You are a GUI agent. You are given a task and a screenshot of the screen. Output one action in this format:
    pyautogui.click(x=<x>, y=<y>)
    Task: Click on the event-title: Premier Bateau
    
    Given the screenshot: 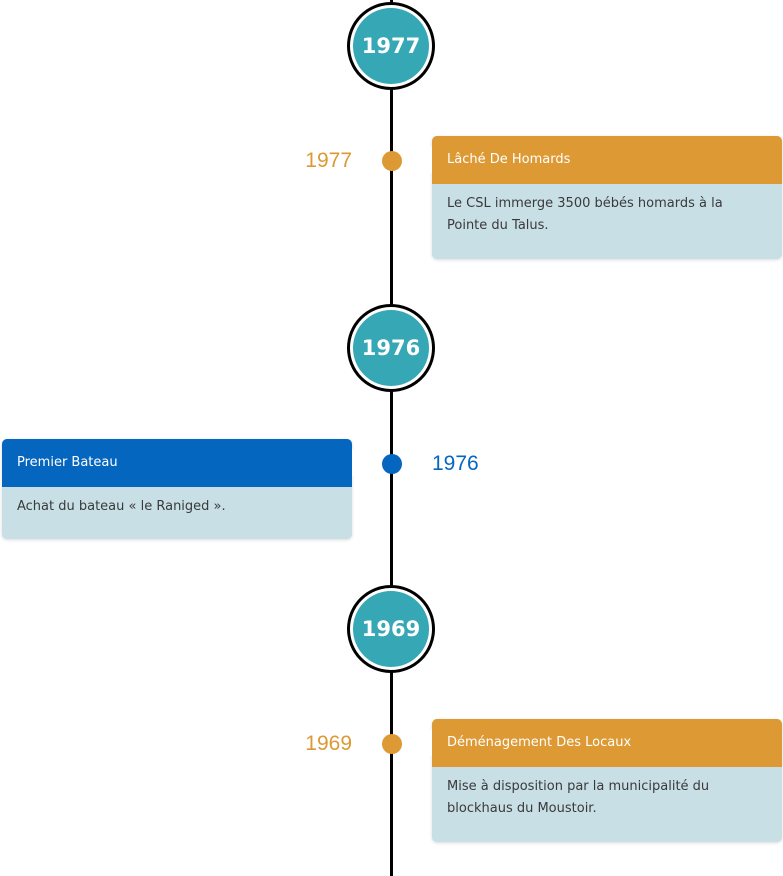 What is the action you would take?
    pyautogui.click(x=67, y=462)
    